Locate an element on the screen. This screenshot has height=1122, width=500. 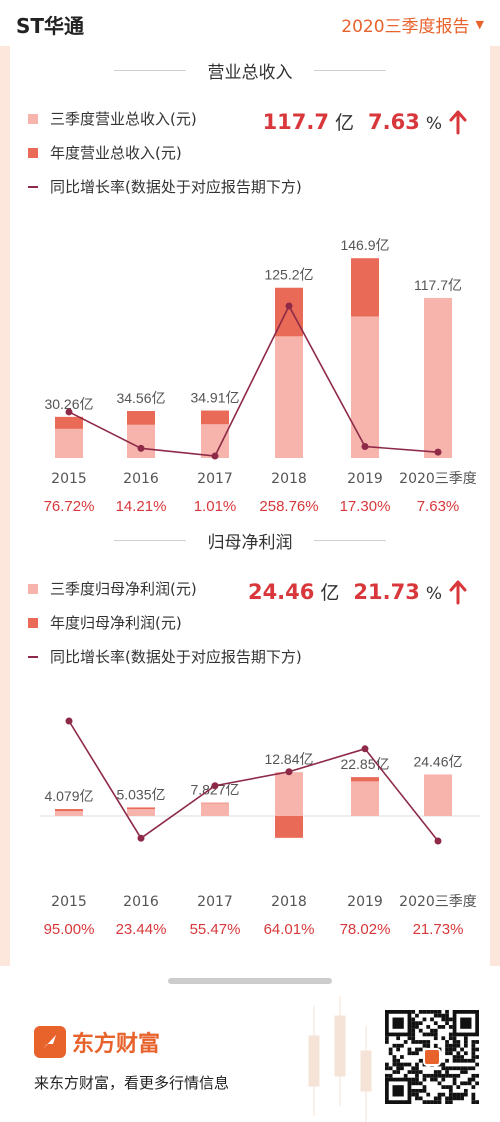
east-money-logo-icon is located at coordinates (50, 1042).